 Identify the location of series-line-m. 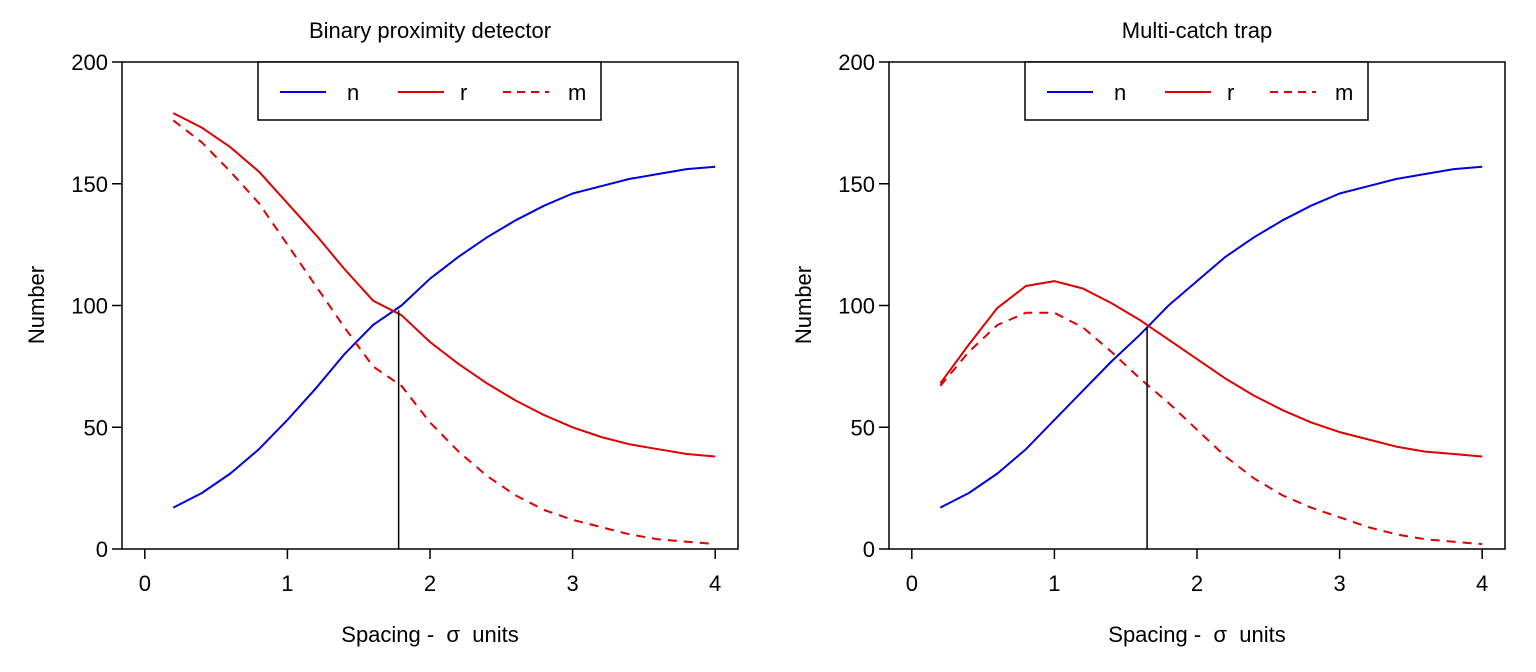
(1211, 428).